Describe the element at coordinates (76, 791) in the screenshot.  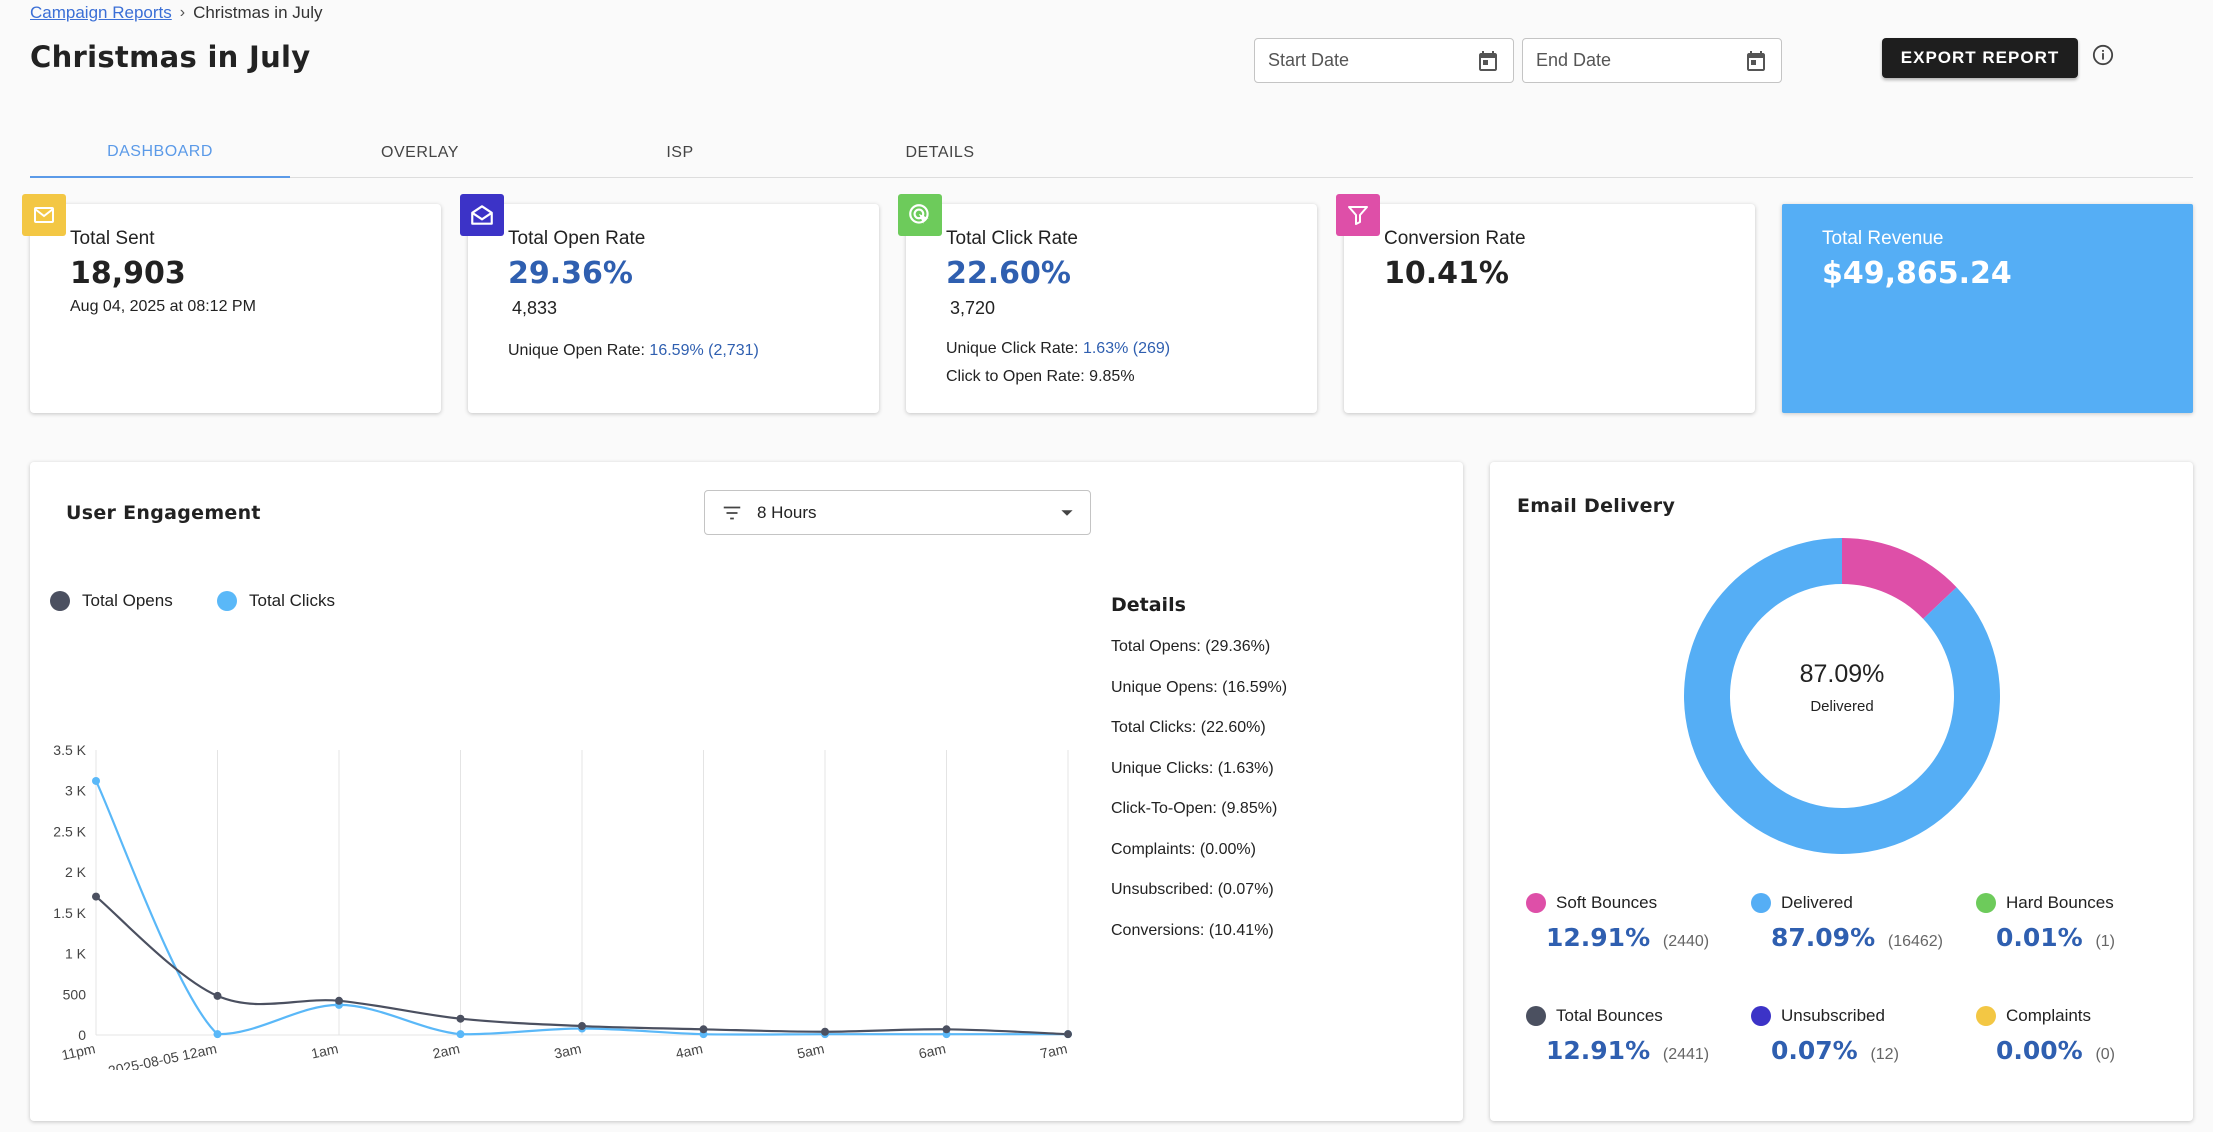
I see `y-tick-label: 3 K` at that location.